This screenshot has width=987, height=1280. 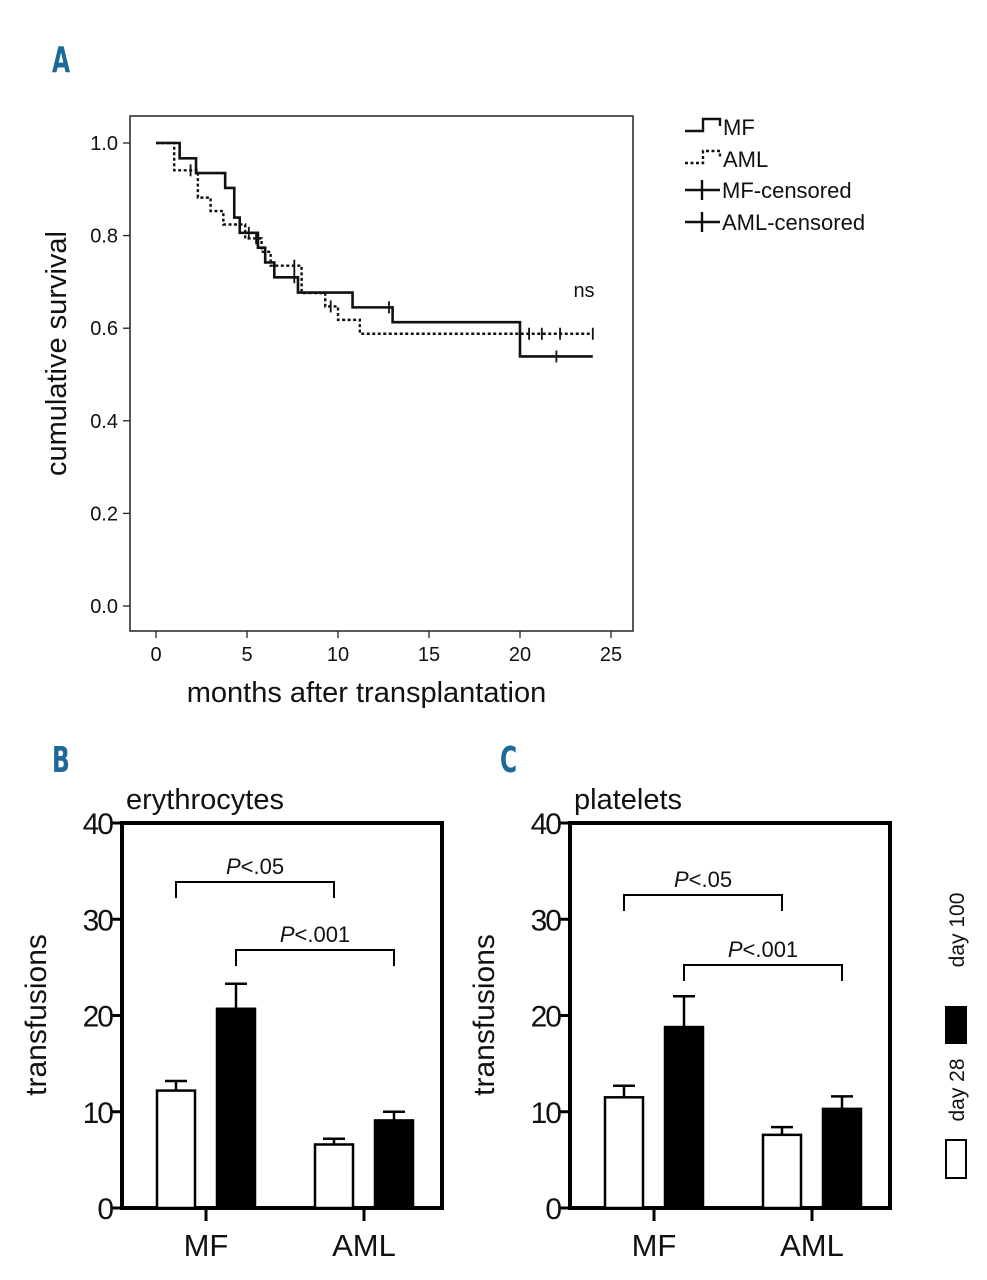 I want to click on p-value-label-b: P<.001, so click(x=315, y=934).